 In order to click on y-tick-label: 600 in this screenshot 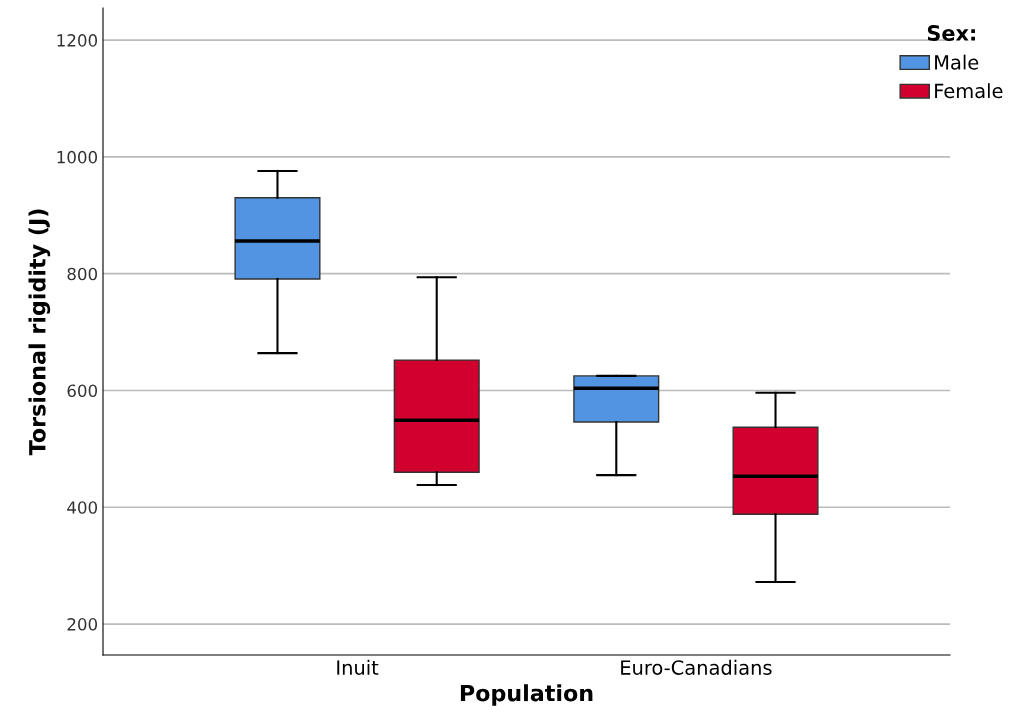, I will do `click(82, 391)`.